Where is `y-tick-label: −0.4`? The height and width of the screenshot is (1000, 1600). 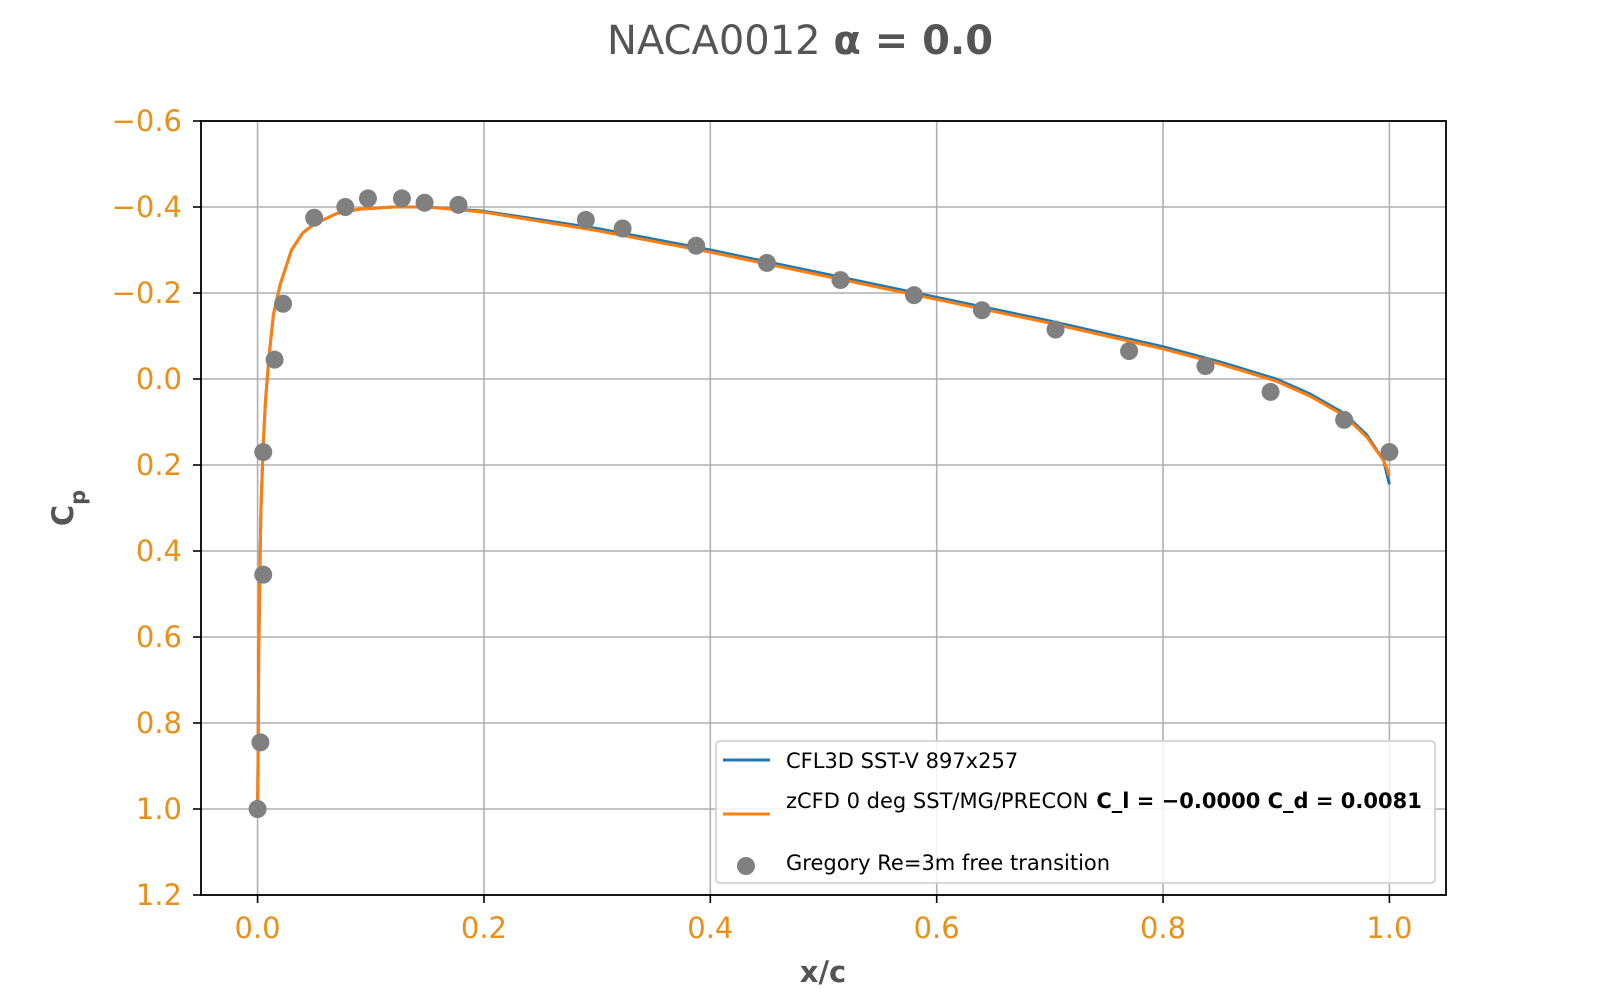
y-tick-label: −0.4 is located at coordinates (147, 207).